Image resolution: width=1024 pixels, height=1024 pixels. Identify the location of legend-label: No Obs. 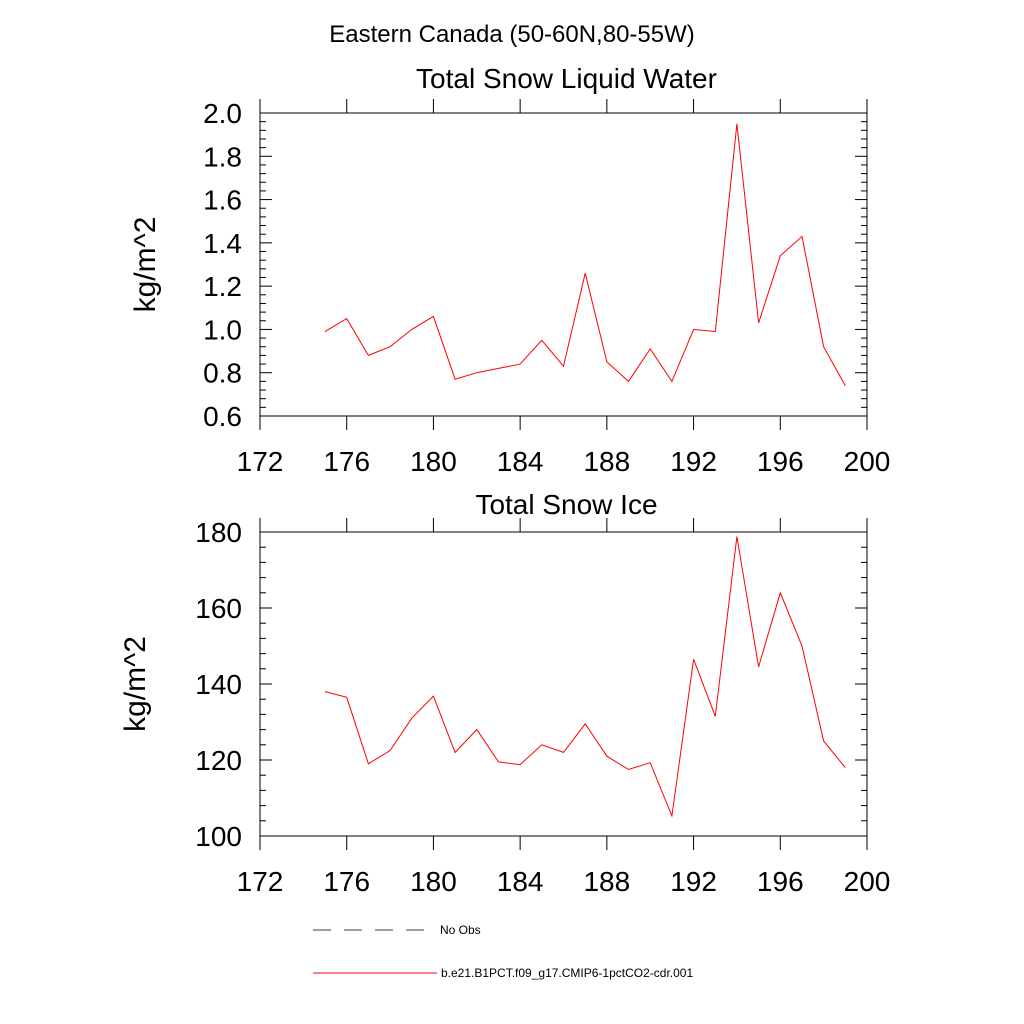
(460, 930).